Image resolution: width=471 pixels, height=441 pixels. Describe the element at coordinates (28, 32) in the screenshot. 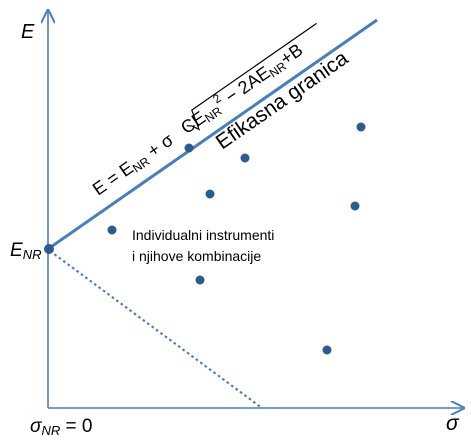

I see `y-axis-label: E` at that location.